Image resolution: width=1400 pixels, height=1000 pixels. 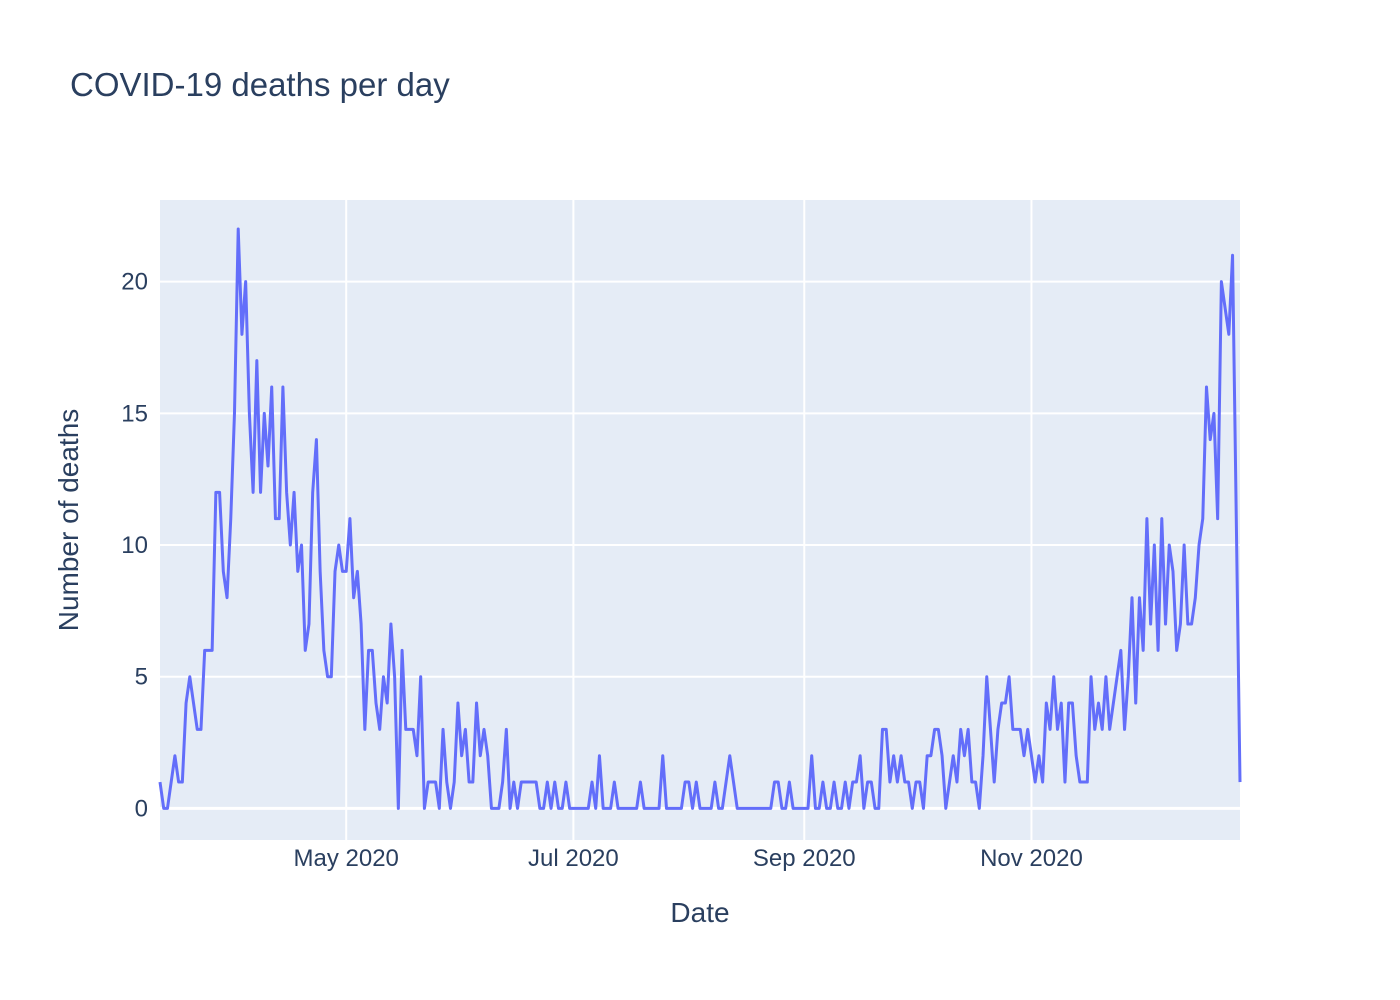 What do you see at coordinates (141, 677) in the screenshot?
I see `y-tick-label: 5` at bounding box center [141, 677].